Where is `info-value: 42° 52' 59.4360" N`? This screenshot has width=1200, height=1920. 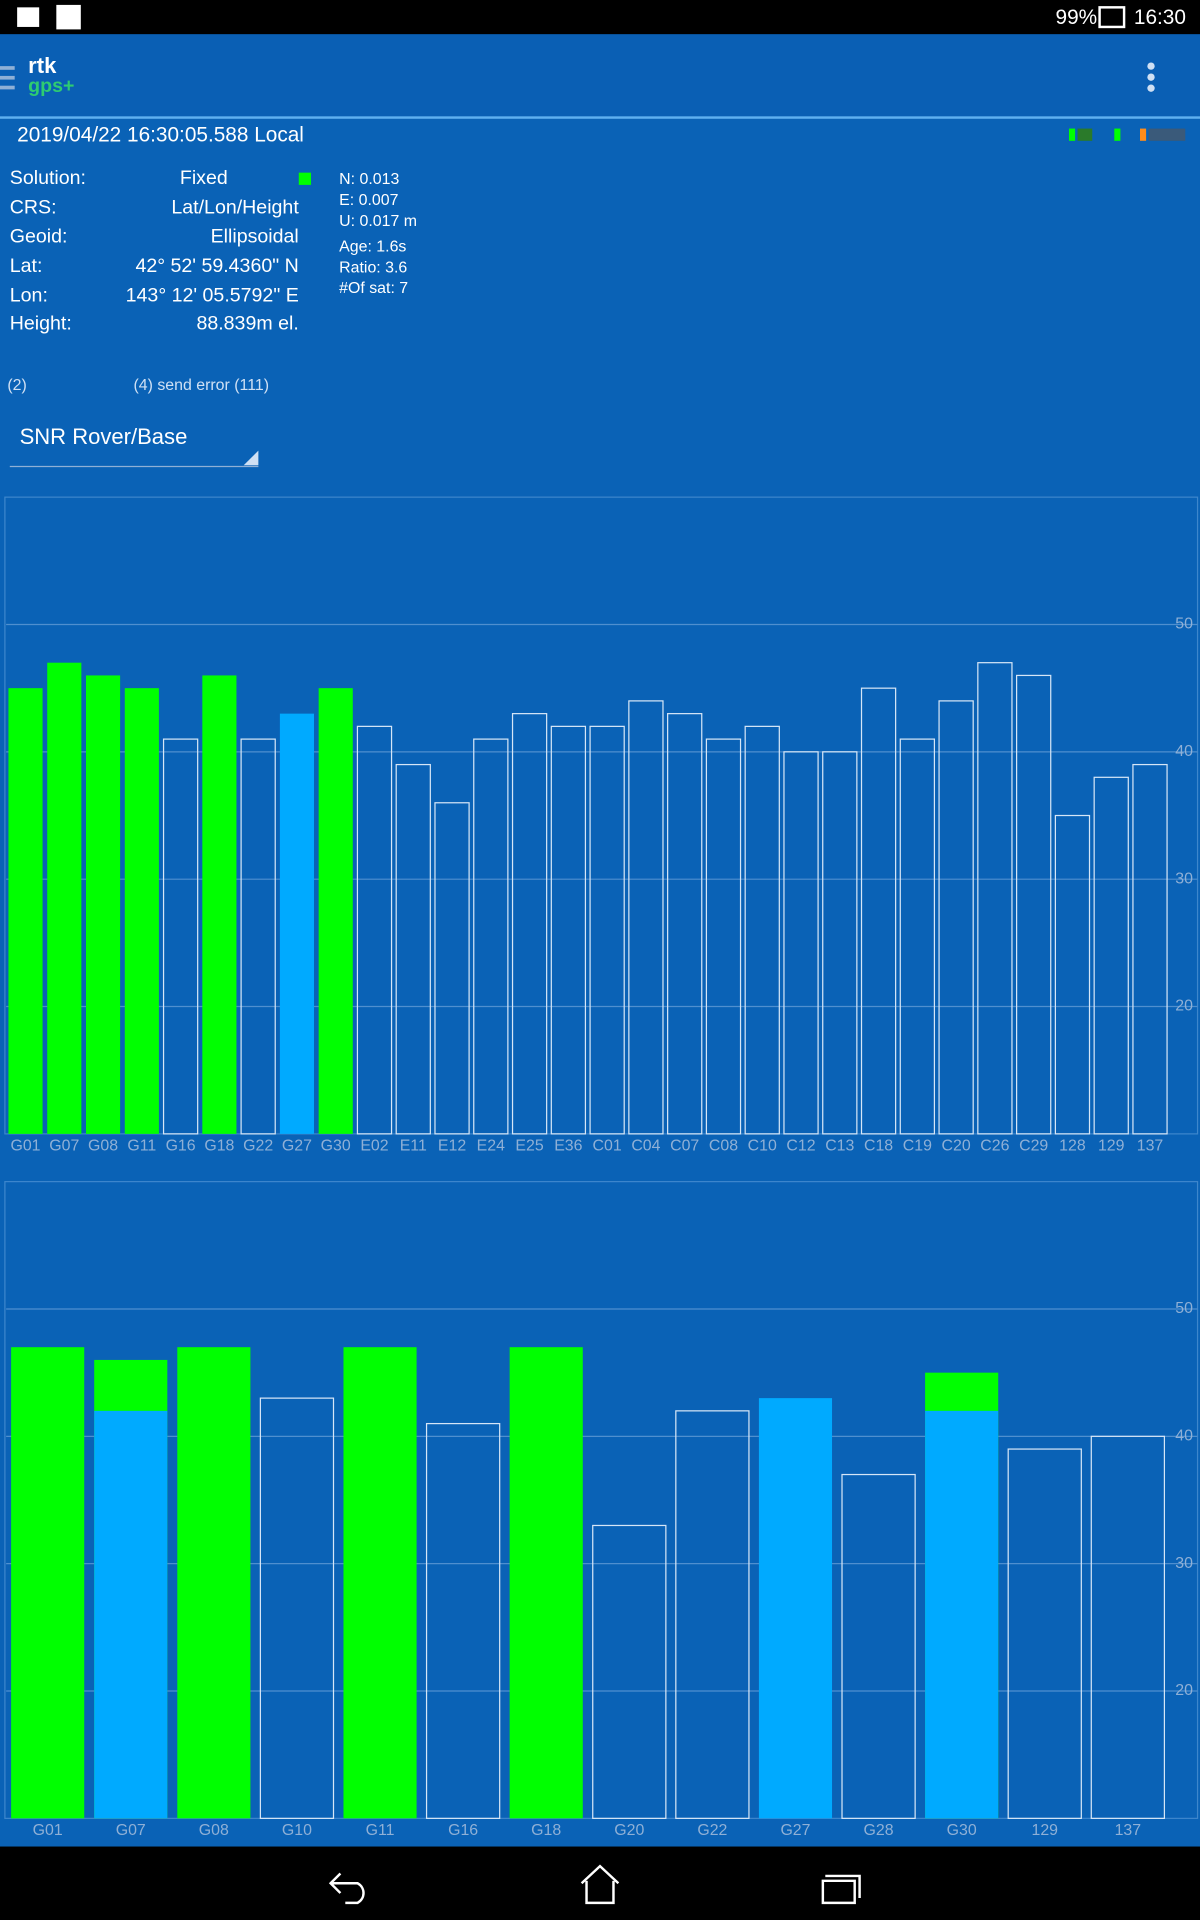 info-value: 42° 52' 59.4360" N is located at coordinates (216, 266).